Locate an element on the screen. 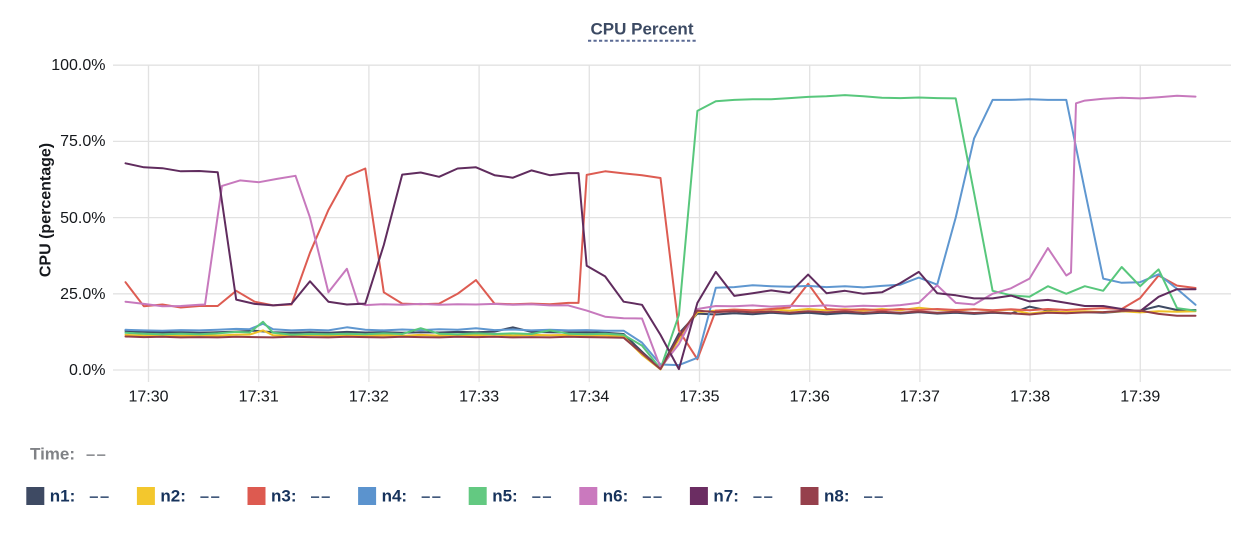 Image resolution: width=1254 pixels, height=535 pixels. svg-text: 50.0% is located at coordinates (82, 218).